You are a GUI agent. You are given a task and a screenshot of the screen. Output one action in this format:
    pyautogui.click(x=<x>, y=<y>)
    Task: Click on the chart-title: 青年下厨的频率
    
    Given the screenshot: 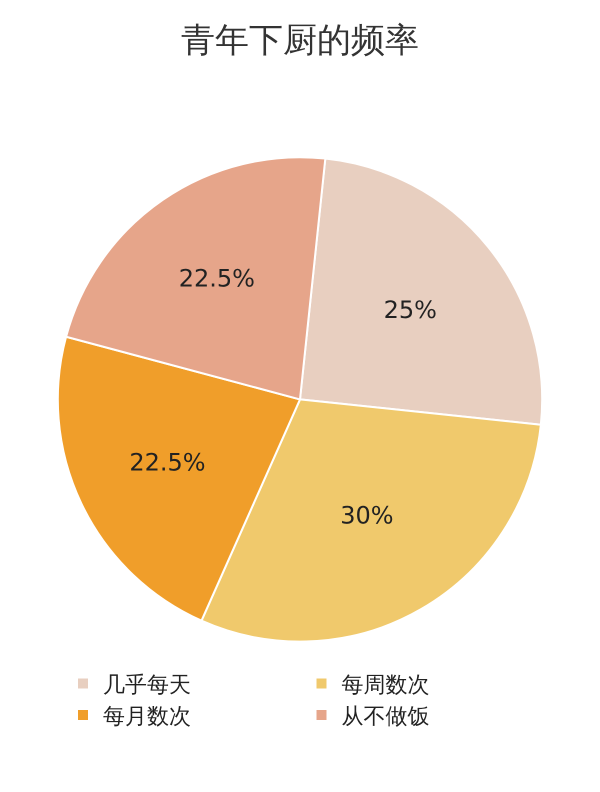 What is the action you would take?
    pyautogui.click(x=300, y=40)
    